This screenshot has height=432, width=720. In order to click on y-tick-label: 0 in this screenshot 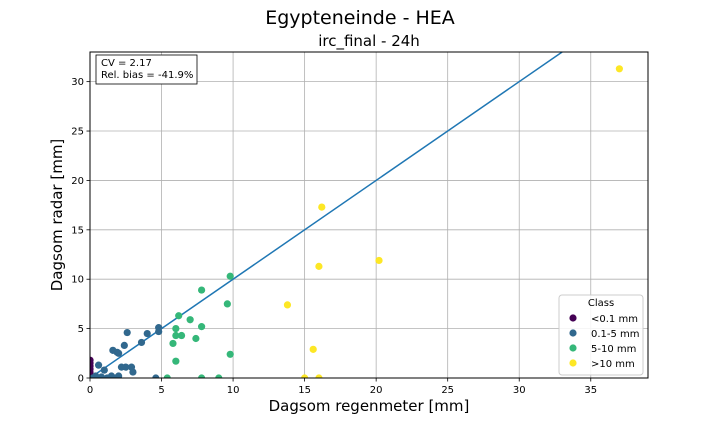, I will do `click(81, 379)`.